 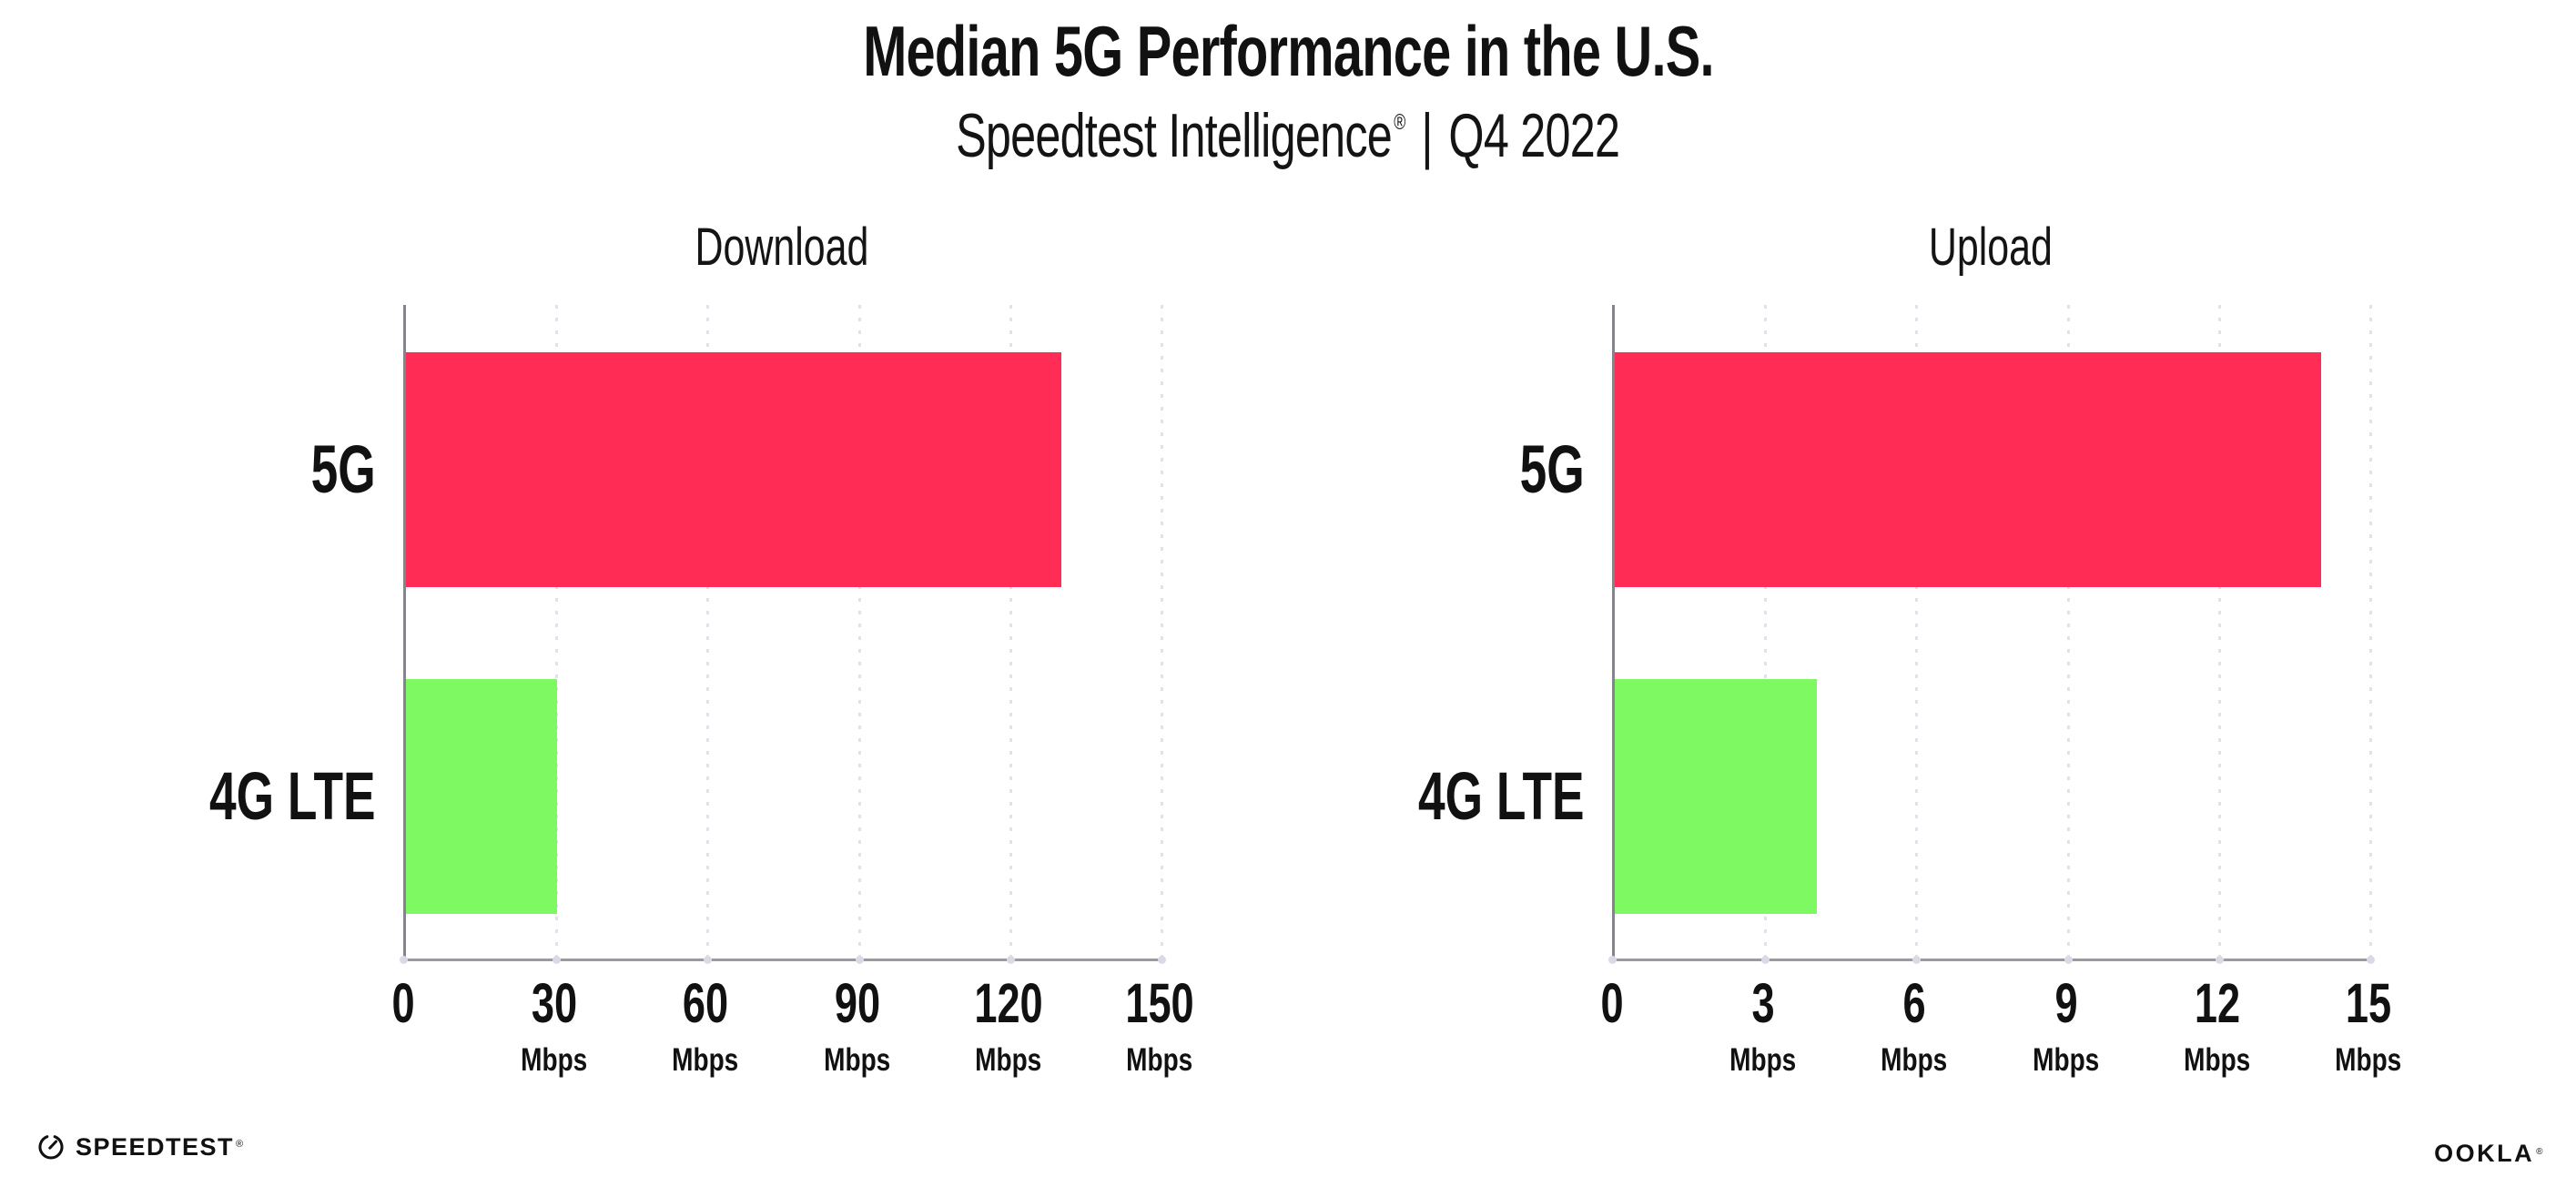 I want to click on x-tick-12: 12 Mbps, so click(x=2217, y=1025).